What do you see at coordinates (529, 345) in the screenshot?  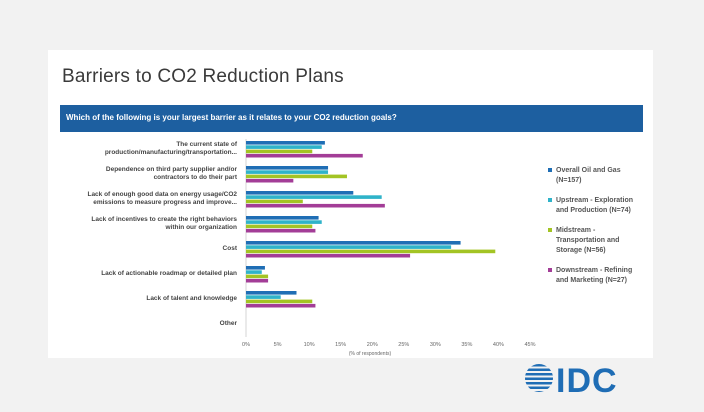 I see `x-tick-label: 45%` at bounding box center [529, 345].